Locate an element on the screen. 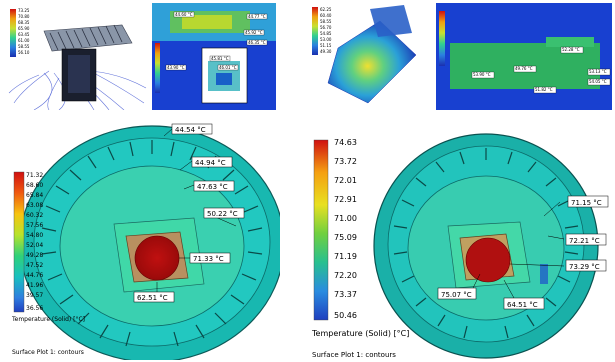  svg-text: 61.00 is located at coordinates (24, 40).